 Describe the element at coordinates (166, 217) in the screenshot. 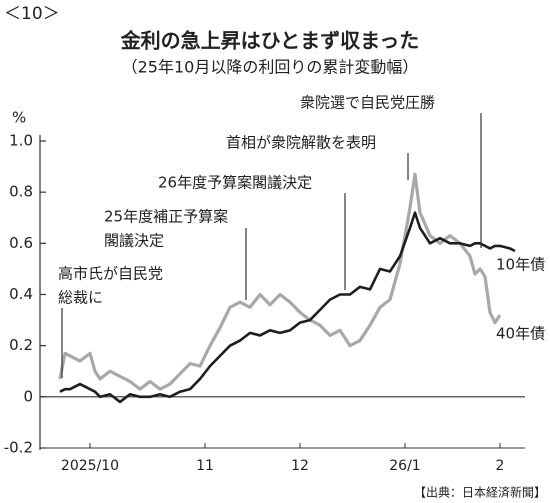

I see `annotation: 25年度補正予算案` at that location.